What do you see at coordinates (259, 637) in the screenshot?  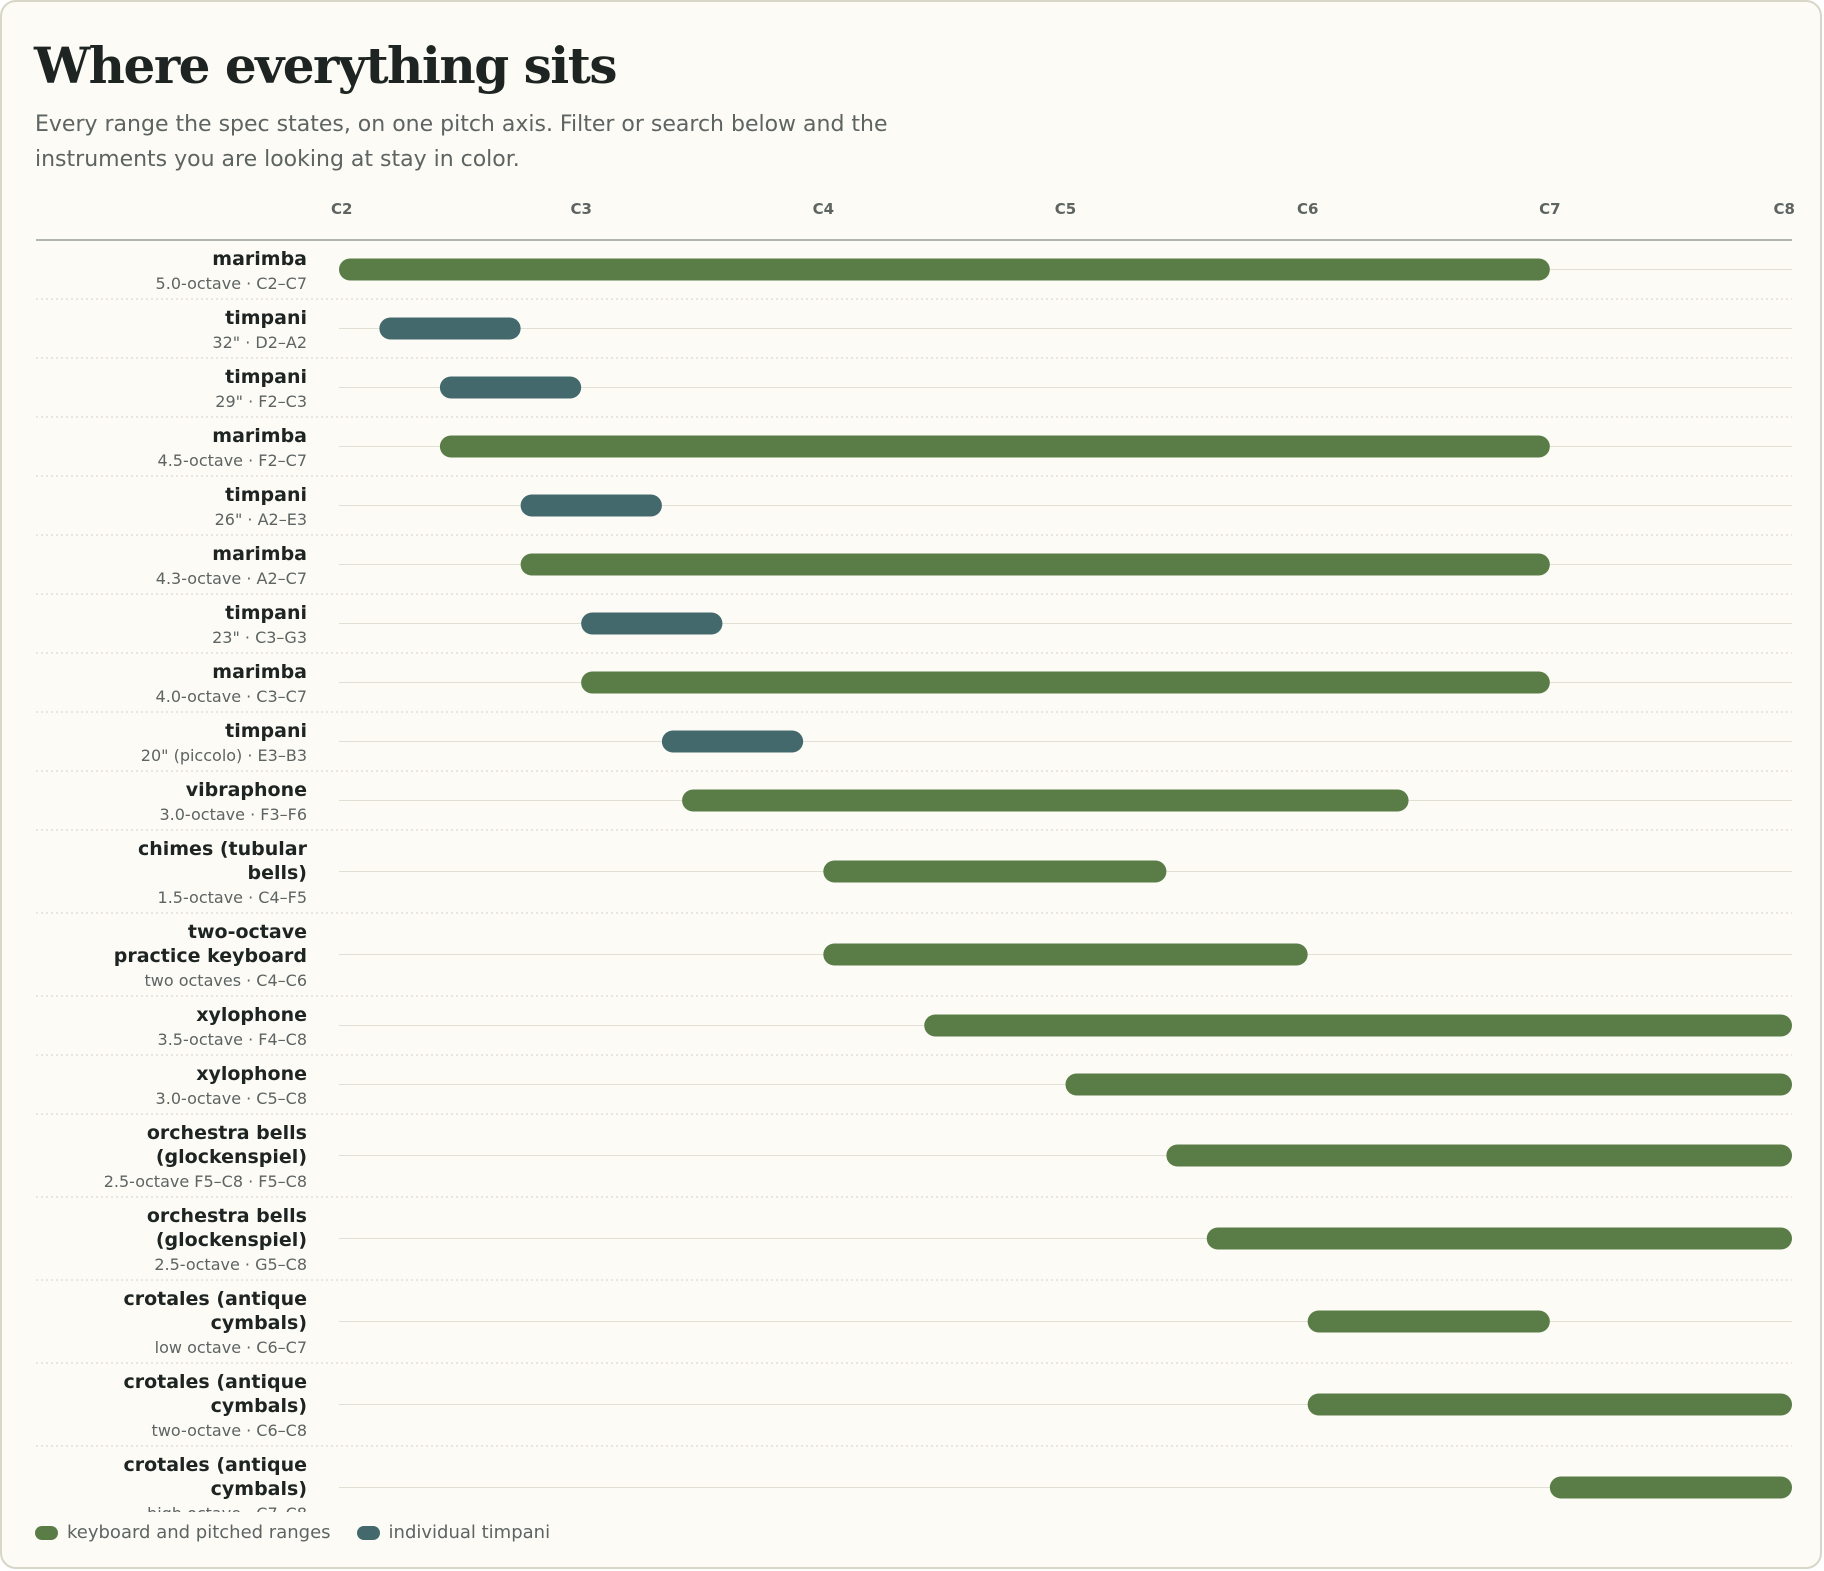 I see `row-detail: 23" · C3–G3` at bounding box center [259, 637].